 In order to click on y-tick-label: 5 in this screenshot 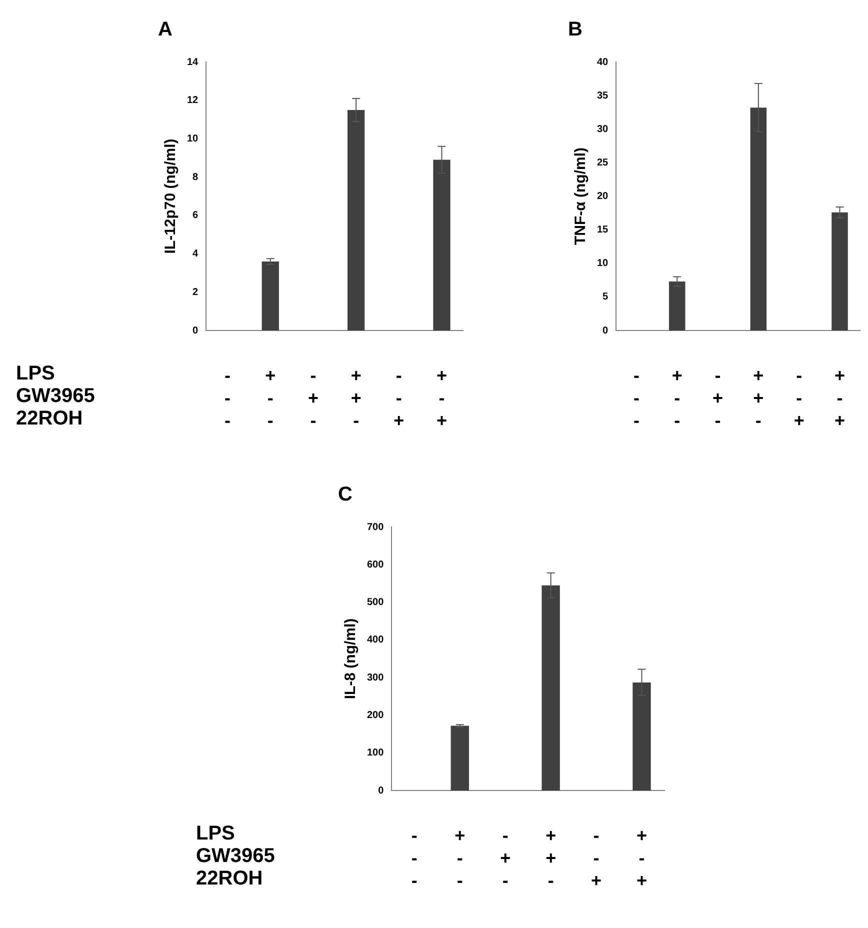, I will do `click(605, 297)`.